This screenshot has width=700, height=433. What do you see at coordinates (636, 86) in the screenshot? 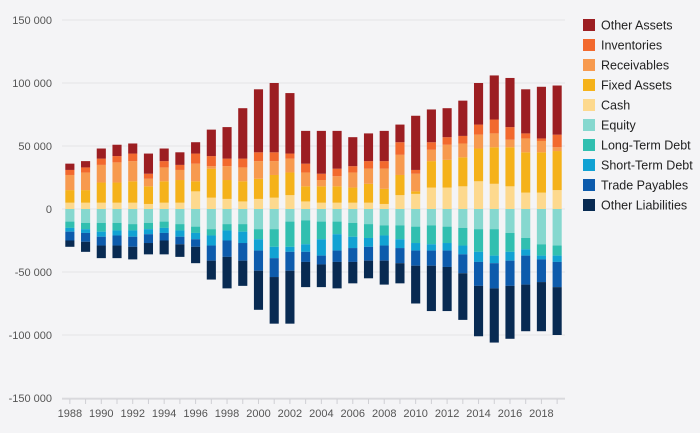
I see `legend-label: Fixed Assets` at bounding box center [636, 86].